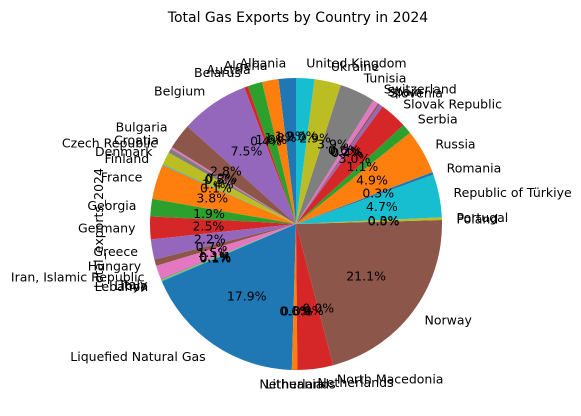  What do you see at coordinates (363, 166) in the screenshot?
I see `slice-percent-label: 1.1%` at bounding box center [363, 166].